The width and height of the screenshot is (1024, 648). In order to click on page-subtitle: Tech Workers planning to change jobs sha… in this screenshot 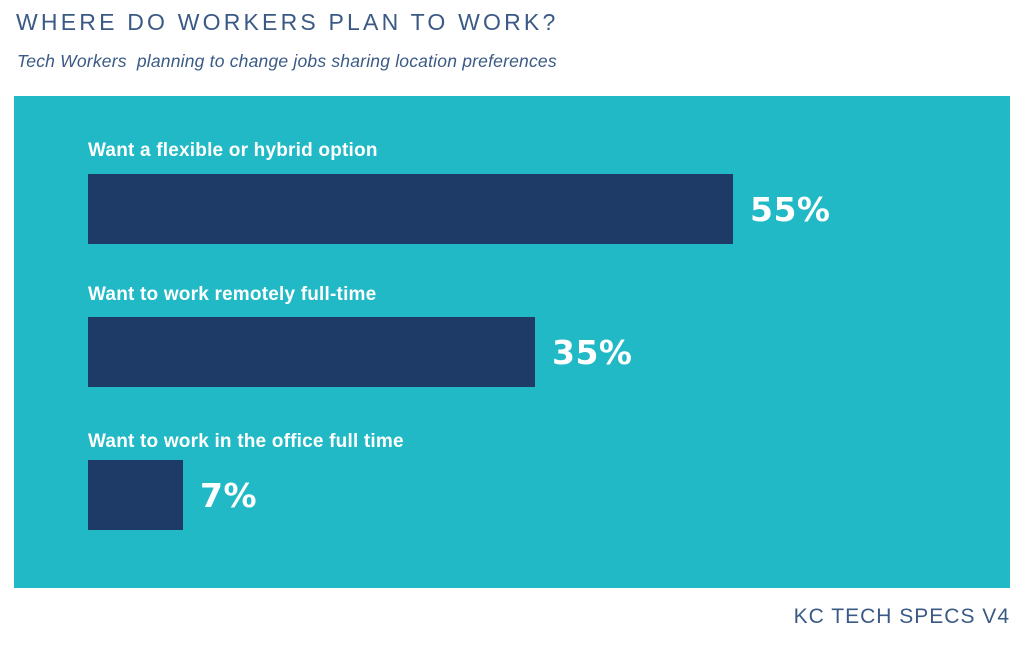, I will do `click(287, 61)`.